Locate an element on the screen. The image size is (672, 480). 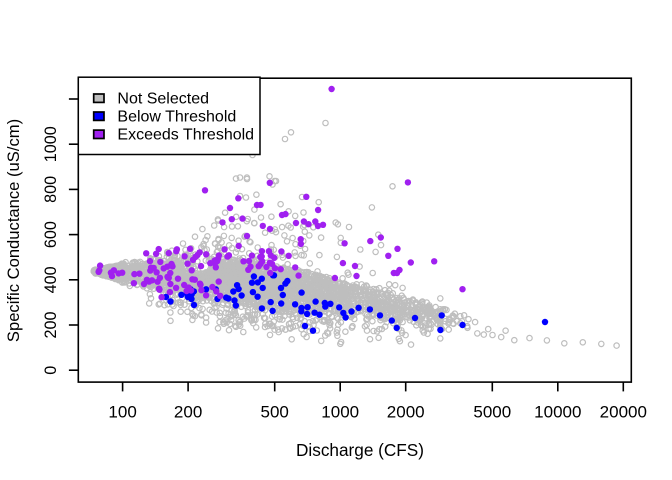
svg-text: 600 is located at coordinates (51, 234).